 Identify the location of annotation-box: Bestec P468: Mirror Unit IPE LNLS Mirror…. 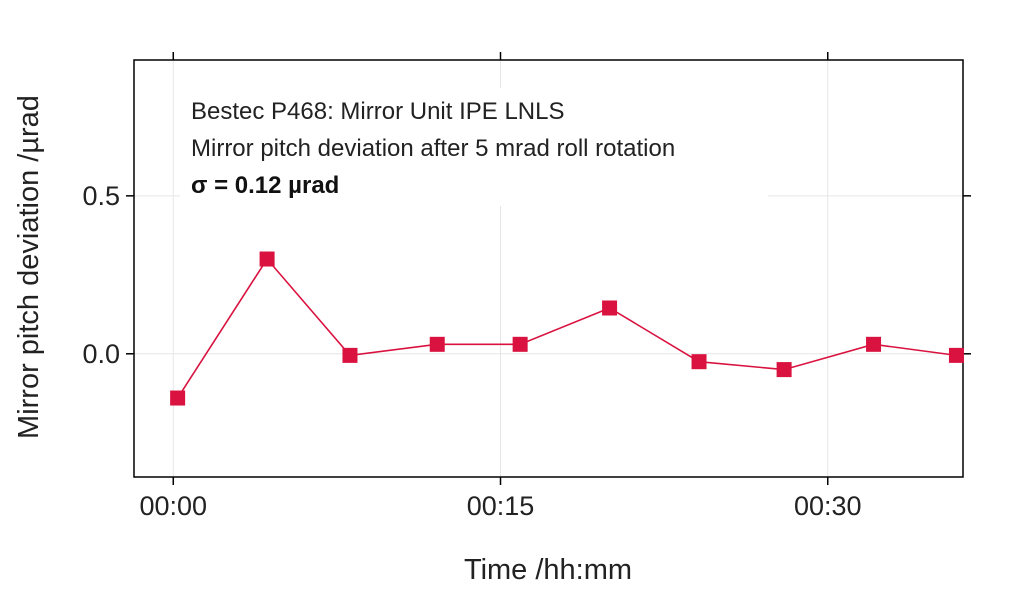
(474, 147).